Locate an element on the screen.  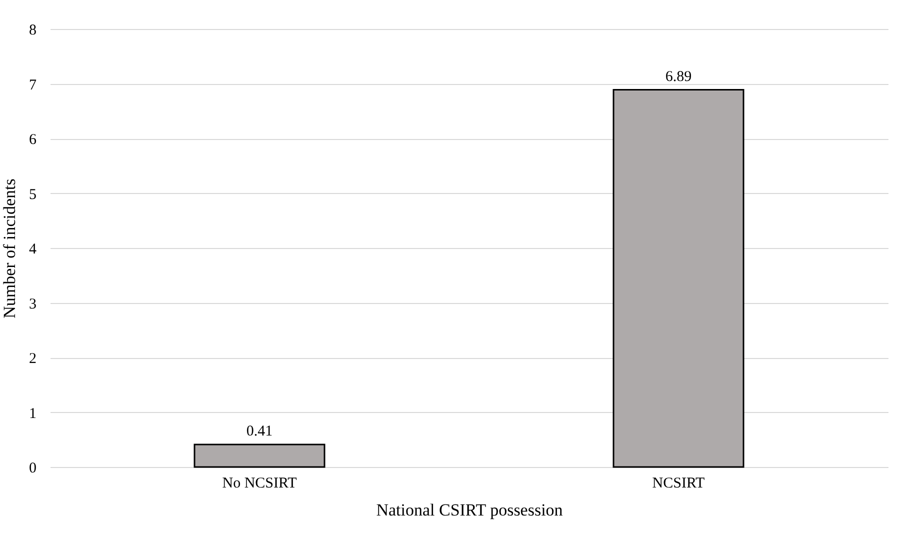
y-tick-label: 8 is located at coordinates (32, 30).